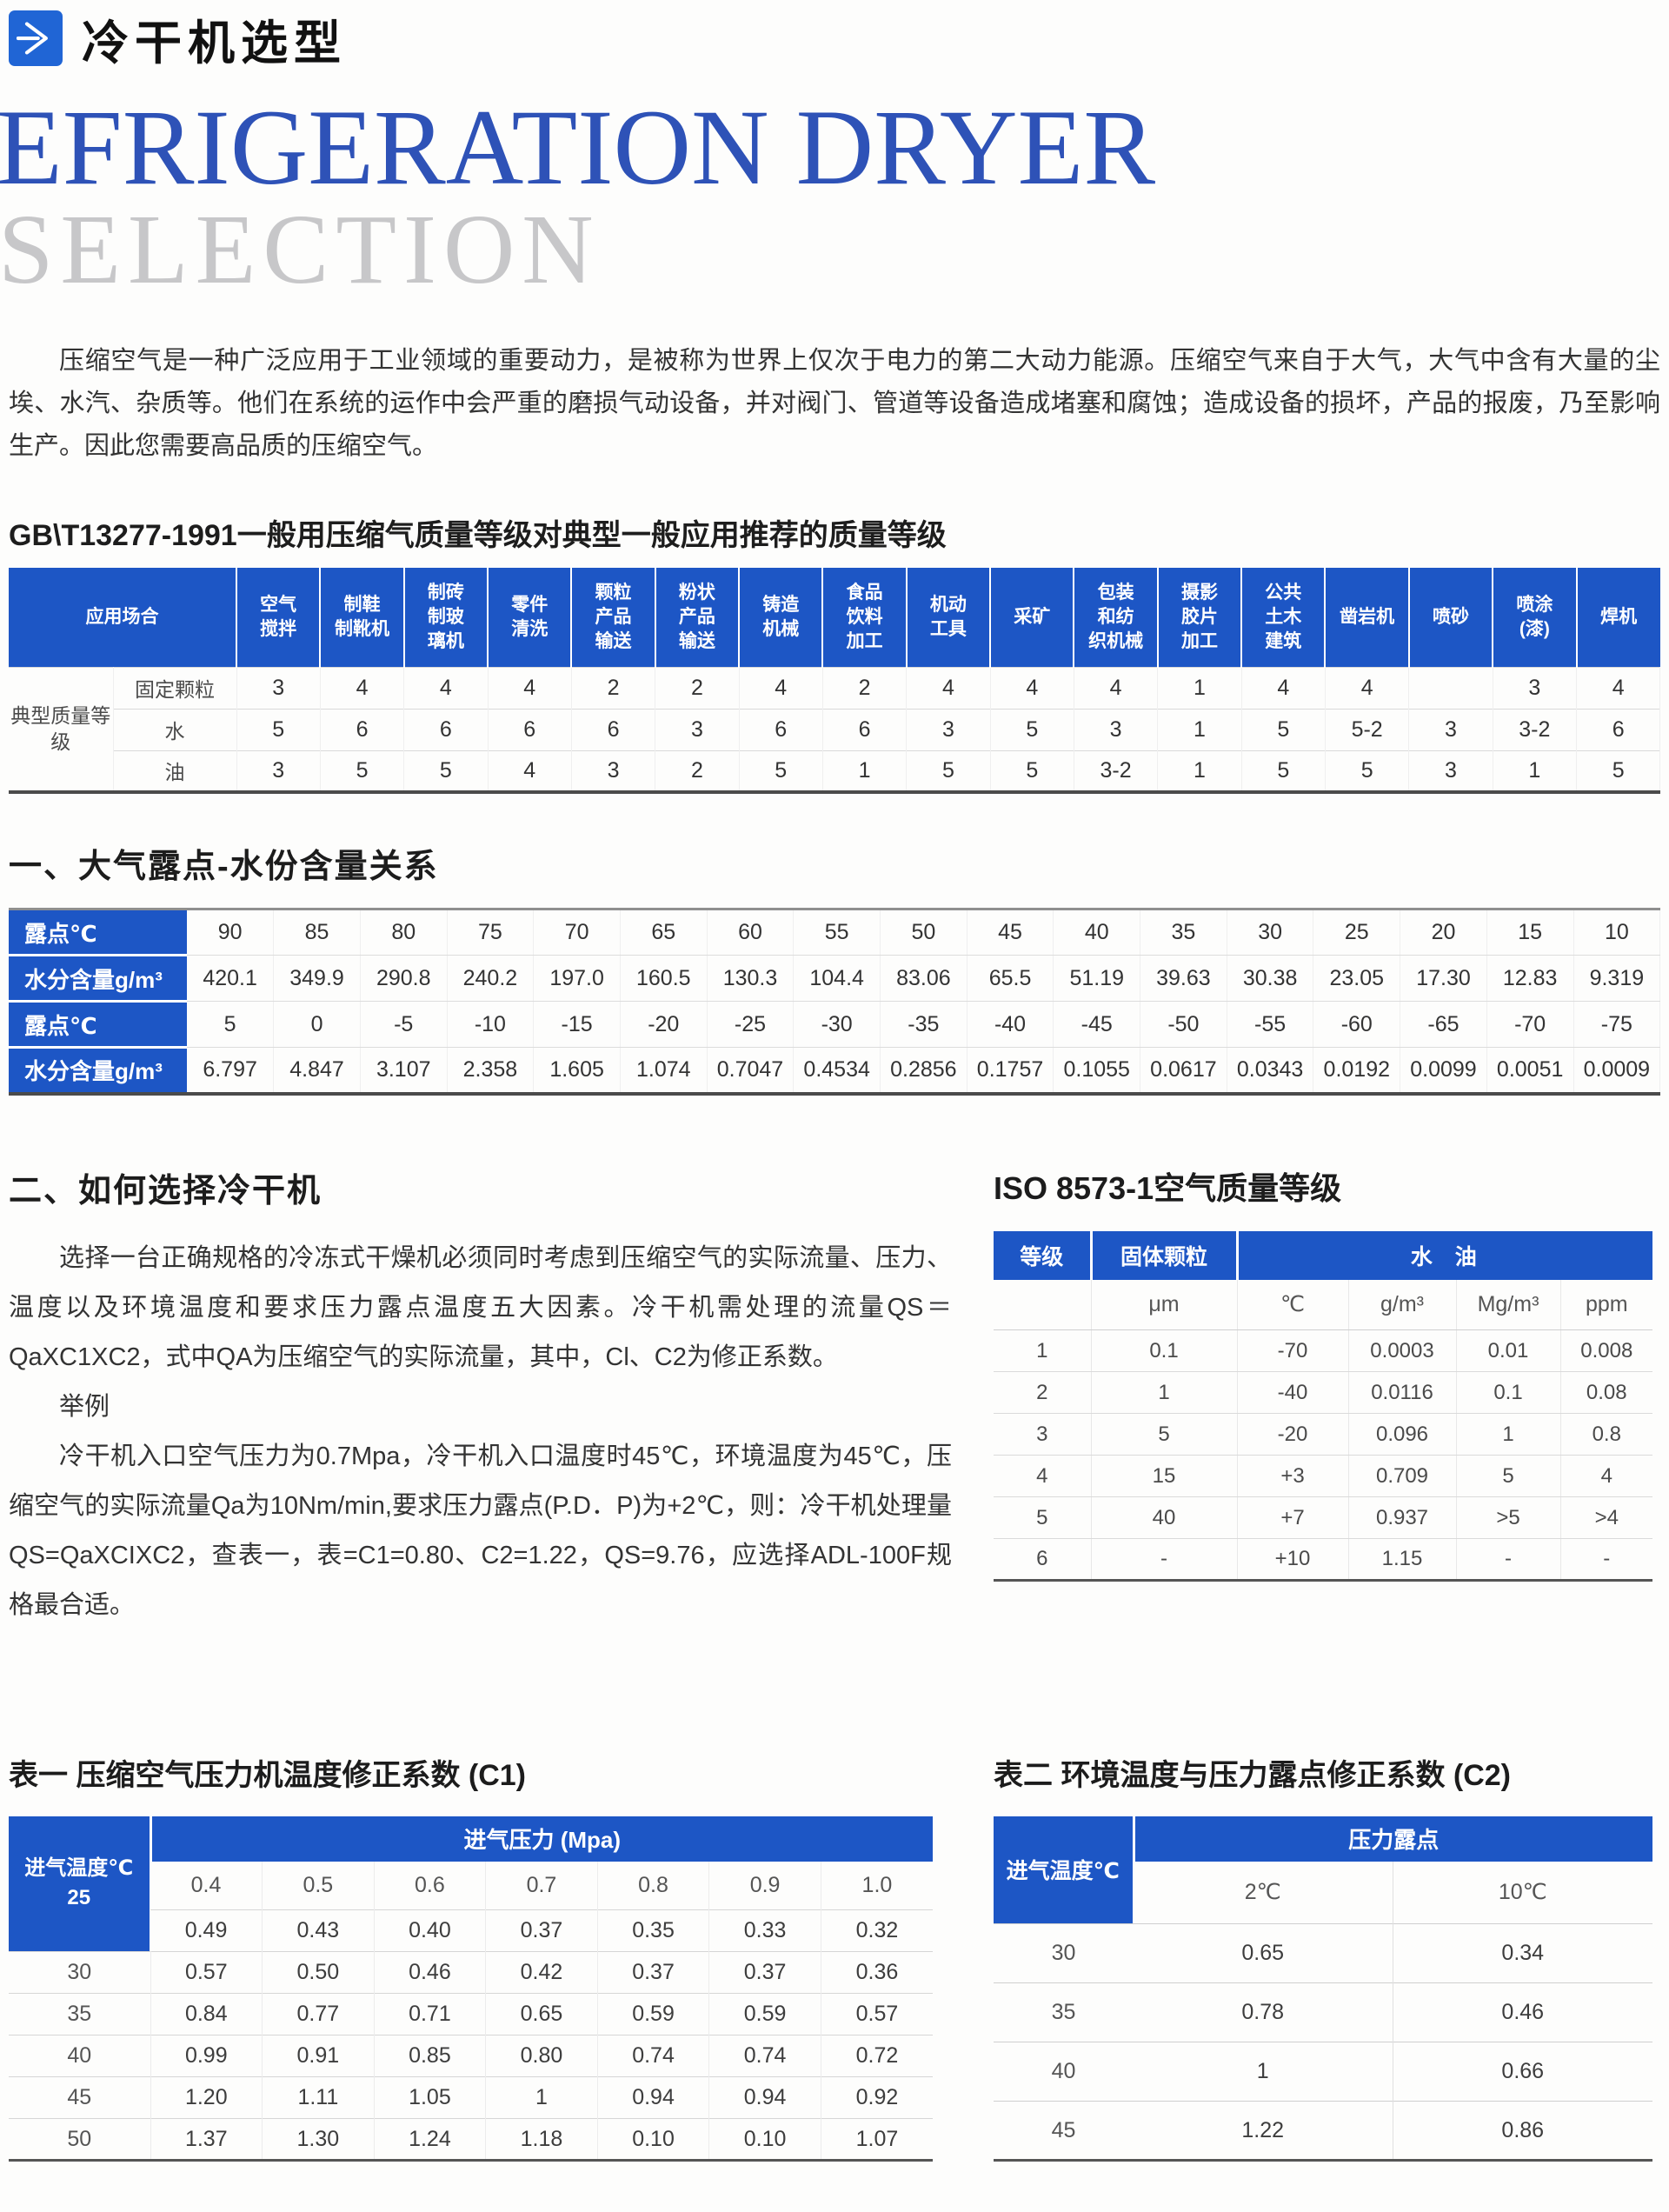 This screenshot has width=1669, height=2212. Describe the element at coordinates (318, 2098) in the screenshot. I see `c1-value-cell: 1.11` at that location.